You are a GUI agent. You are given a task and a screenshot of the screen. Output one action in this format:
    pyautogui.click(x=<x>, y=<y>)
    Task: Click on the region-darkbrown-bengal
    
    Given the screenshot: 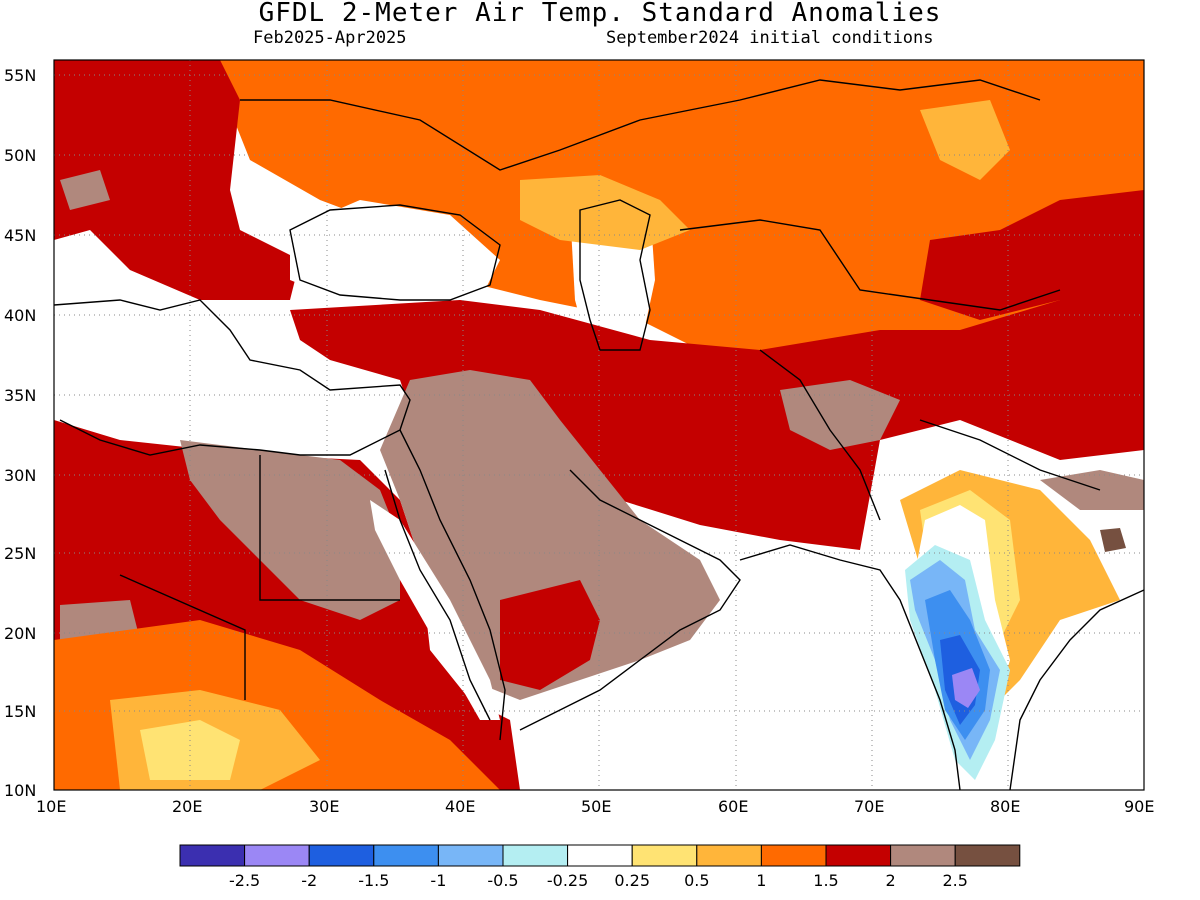 What is the action you would take?
    pyautogui.click(x=1113, y=540)
    